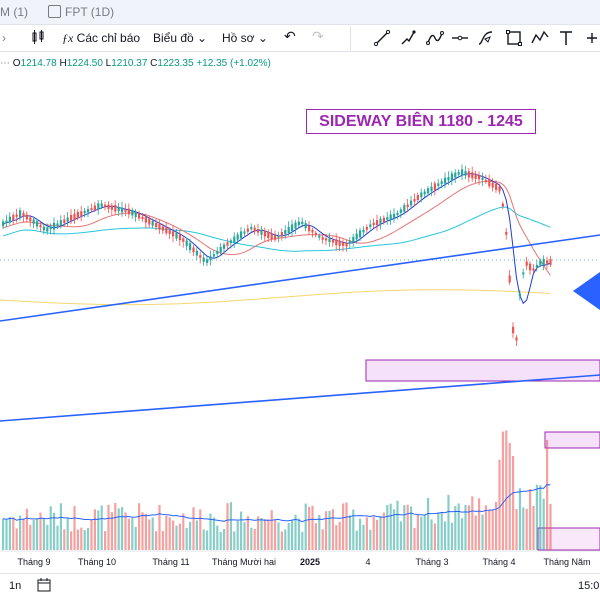  What do you see at coordinates (38, 38) in the screenshot?
I see `candles-icon` at bounding box center [38, 38].